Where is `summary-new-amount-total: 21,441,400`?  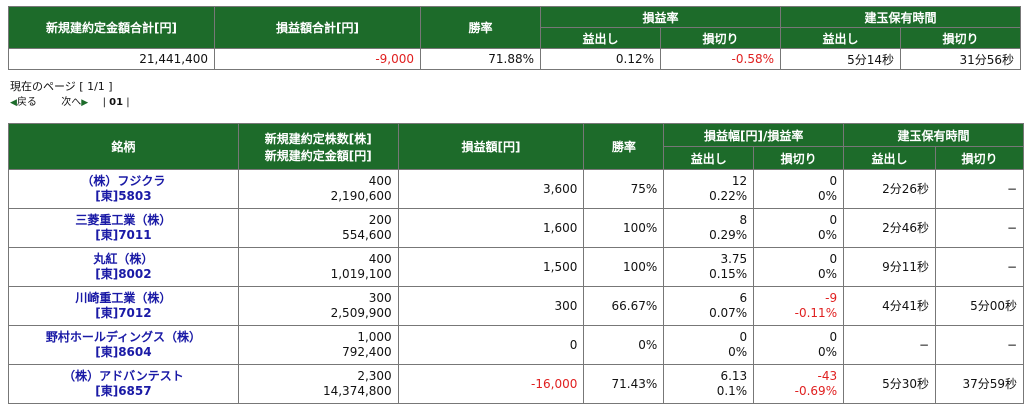 summary-new-amount-total: 21,441,400 is located at coordinates (111, 59).